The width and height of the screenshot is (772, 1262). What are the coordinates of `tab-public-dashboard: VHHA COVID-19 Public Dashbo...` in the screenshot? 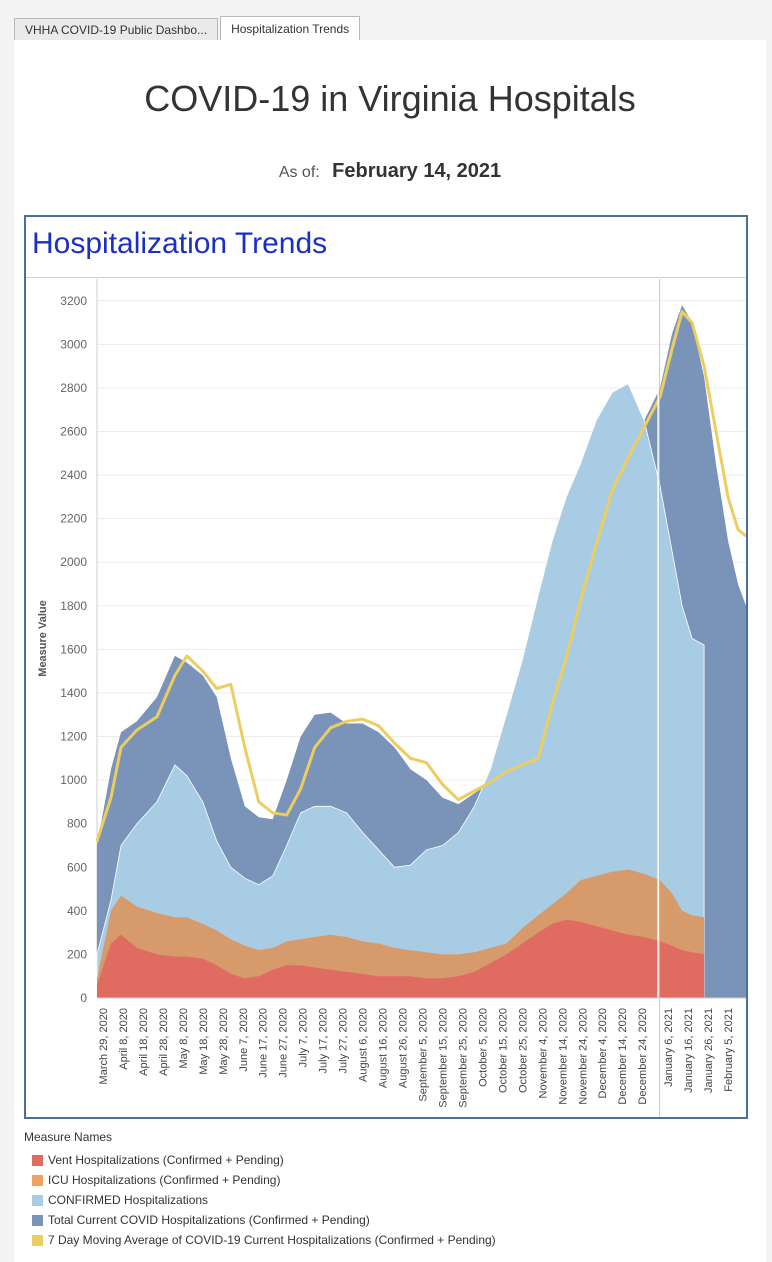 It's located at (116, 29).